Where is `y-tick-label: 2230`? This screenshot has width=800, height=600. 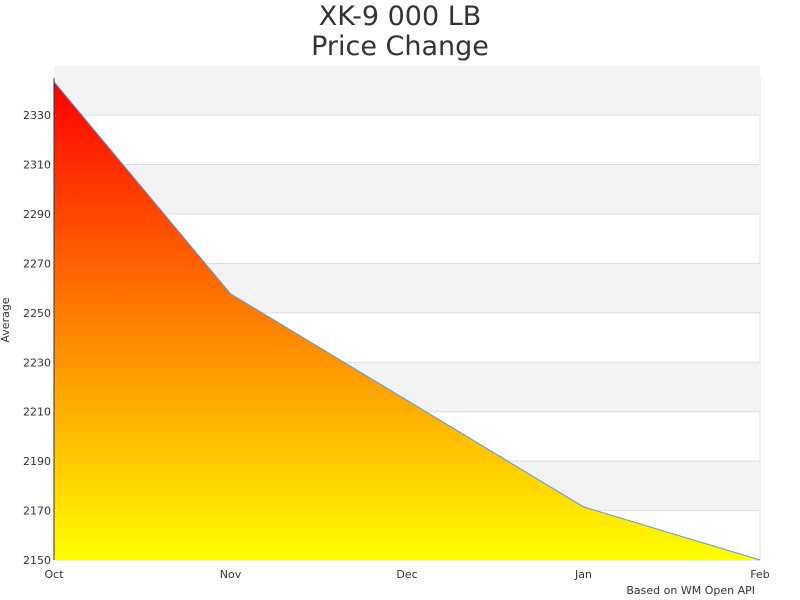 y-tick-label: 2230 is located at coordinates (37, 362).